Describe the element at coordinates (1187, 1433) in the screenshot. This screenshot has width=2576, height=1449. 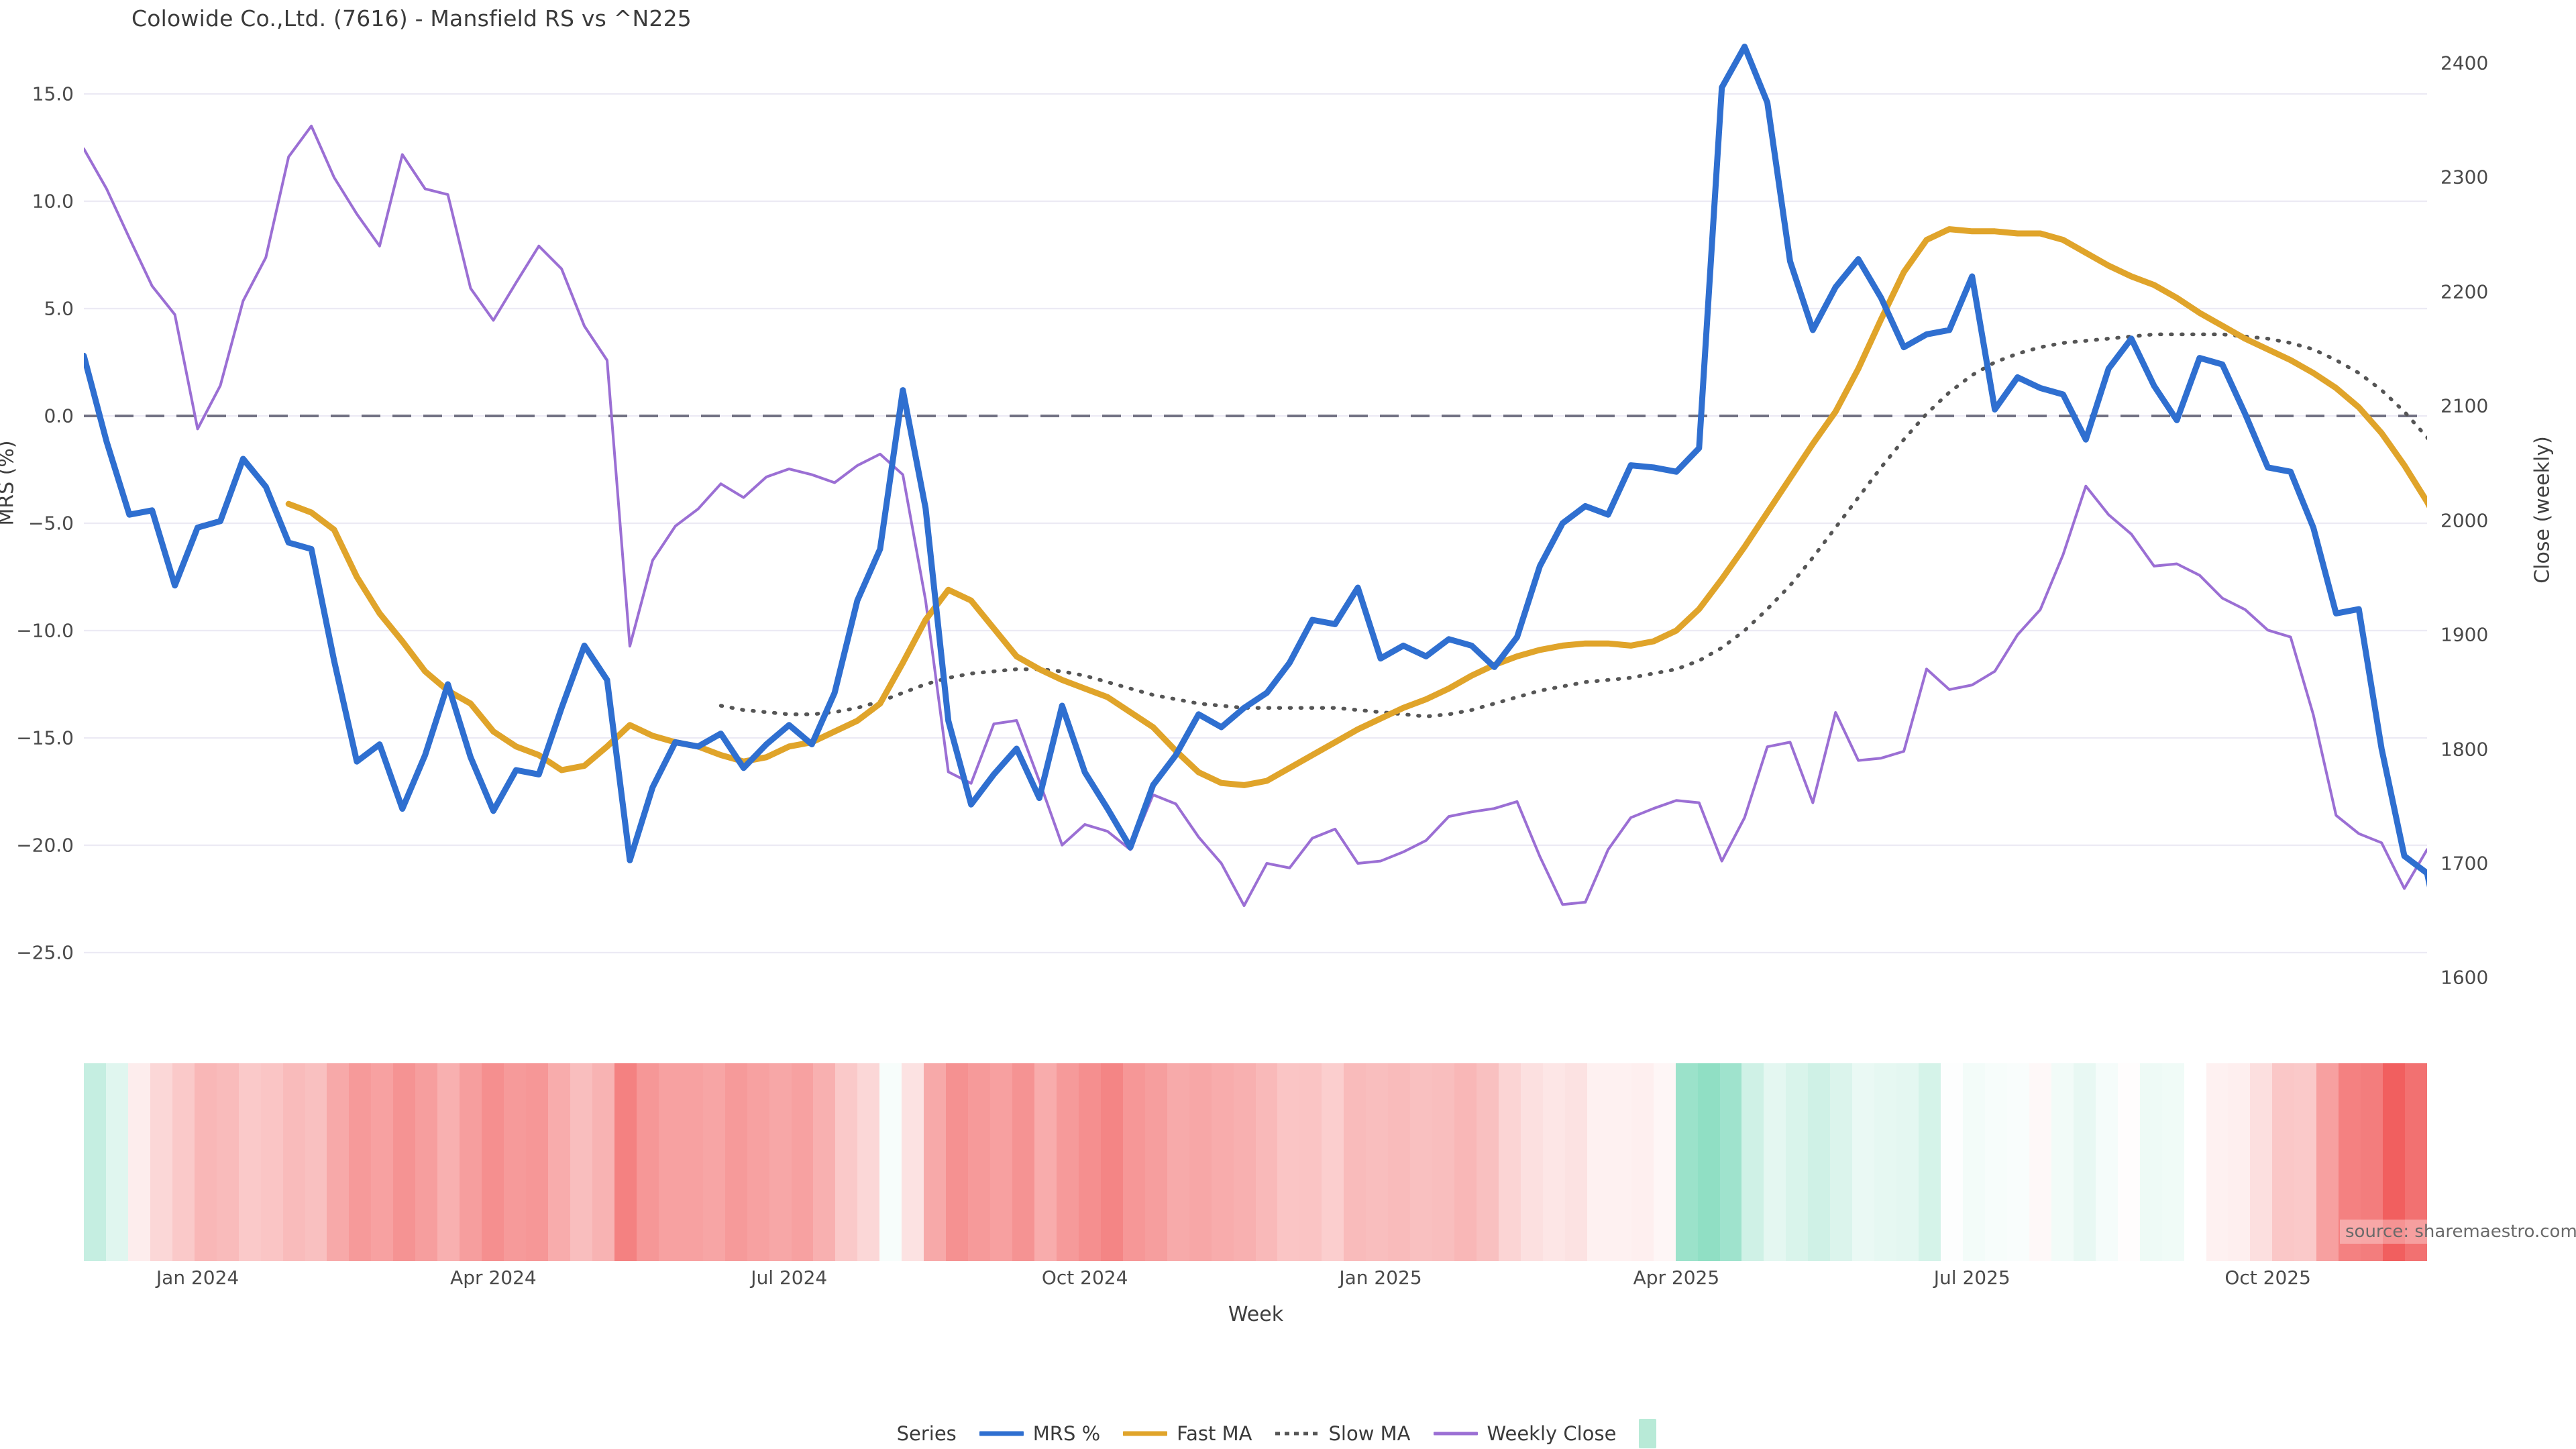
I see `legend-item: Fast MA` at that location.